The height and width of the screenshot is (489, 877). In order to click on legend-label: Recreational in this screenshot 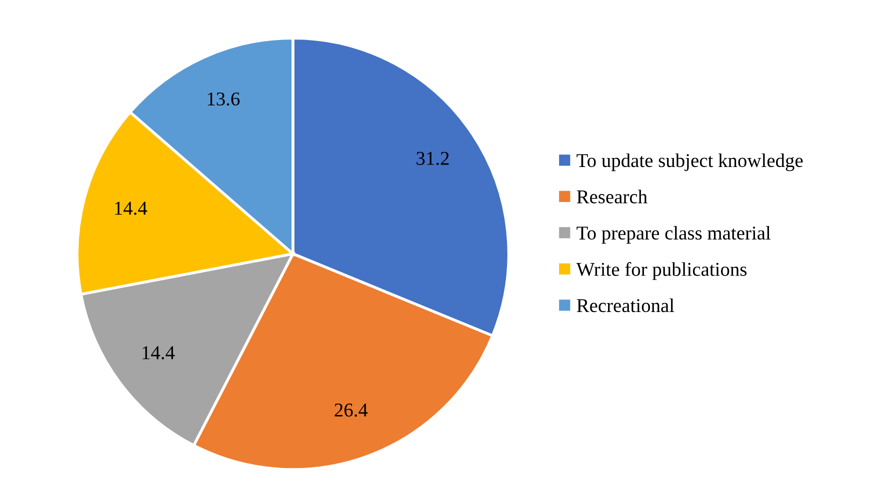, I will do `click(625, 305)`.